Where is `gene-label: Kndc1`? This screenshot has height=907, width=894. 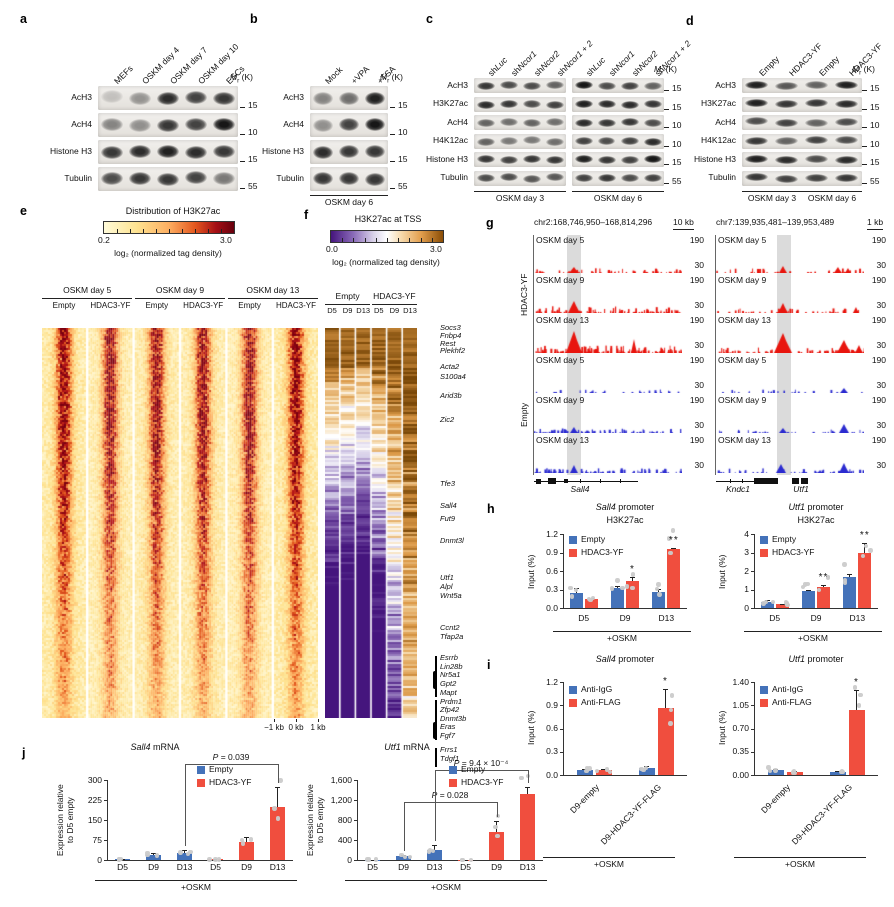 gene-label: Kndc1 is located at coordinates (738, 489).